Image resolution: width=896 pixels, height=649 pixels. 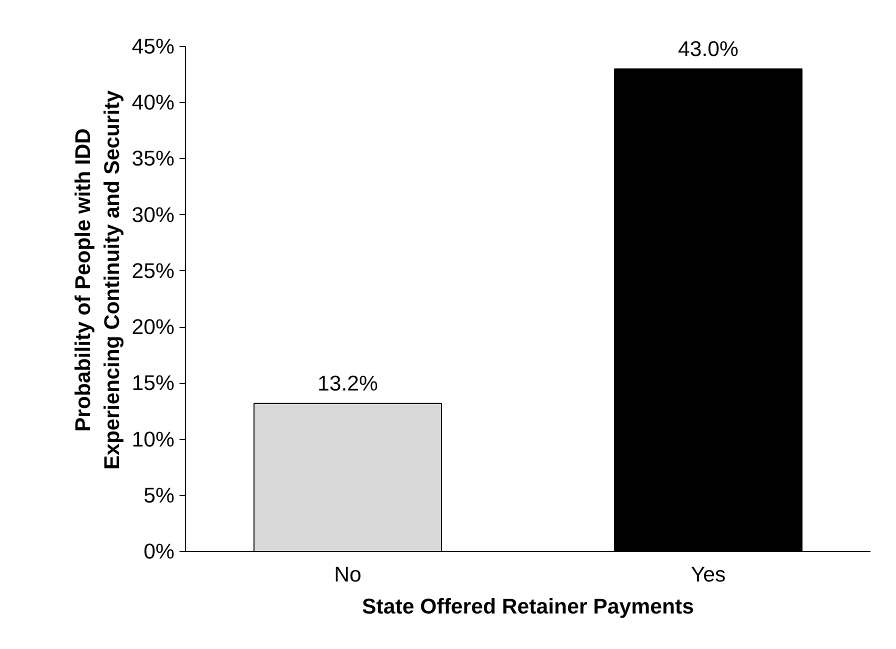 What do you see at coordinates (153, 270) in the screenshot?
I see `y-tick-label: 25%` at bounding box center [153, 270].